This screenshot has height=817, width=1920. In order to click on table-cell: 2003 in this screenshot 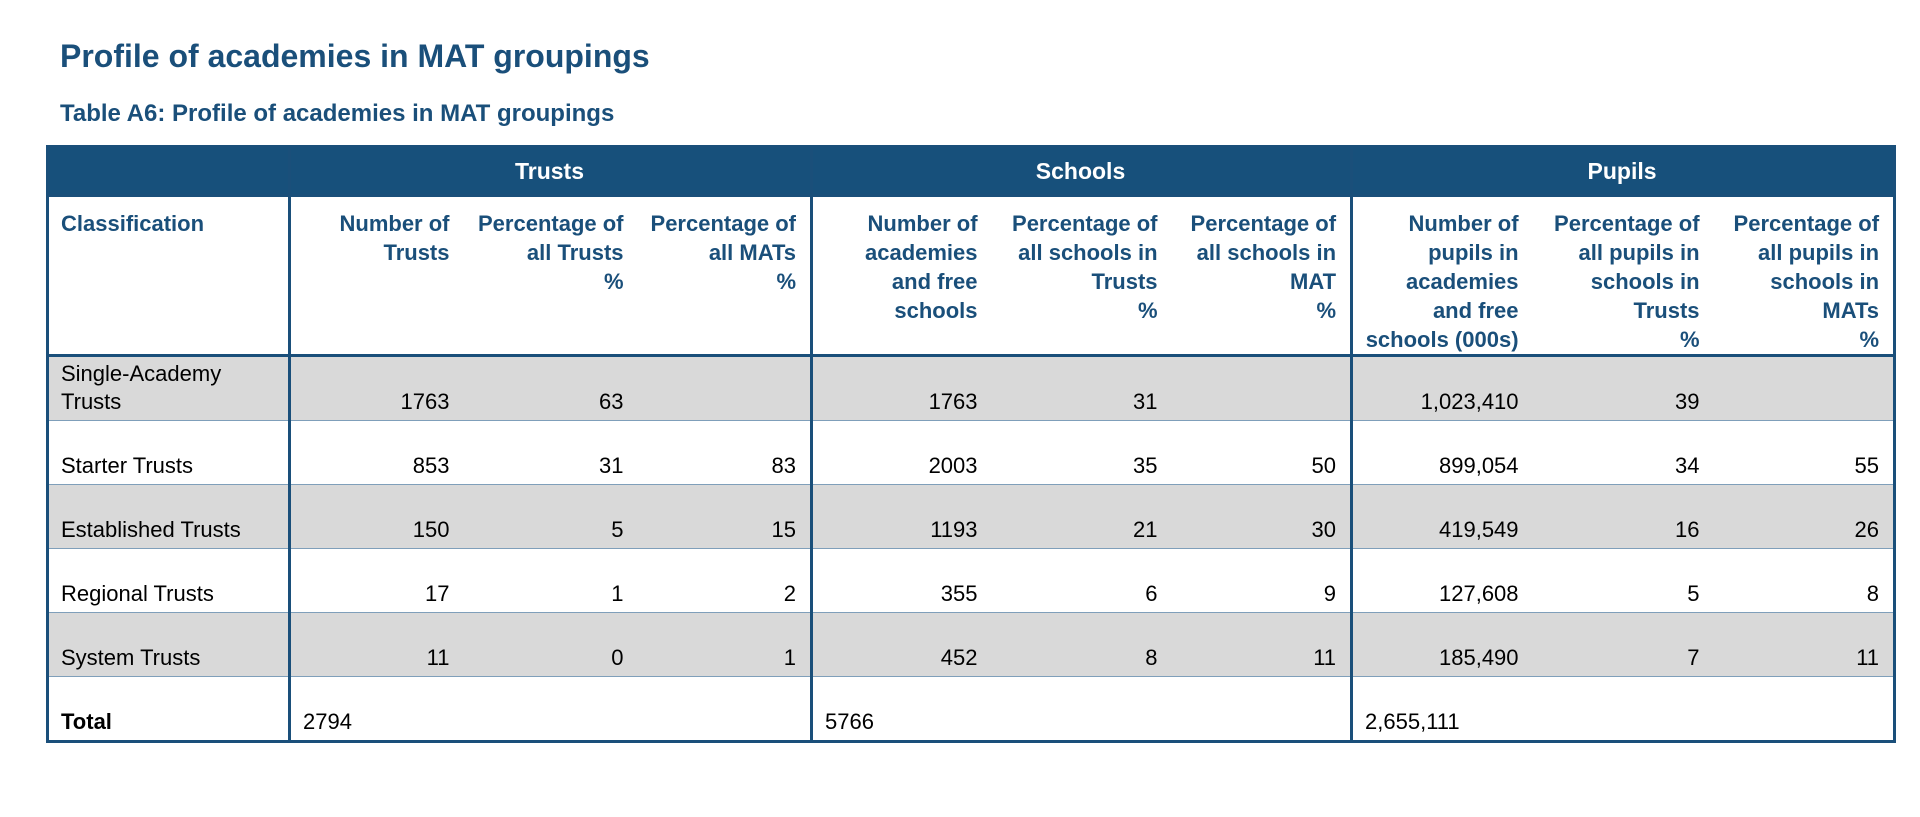, I will do `click(901, 452)`.